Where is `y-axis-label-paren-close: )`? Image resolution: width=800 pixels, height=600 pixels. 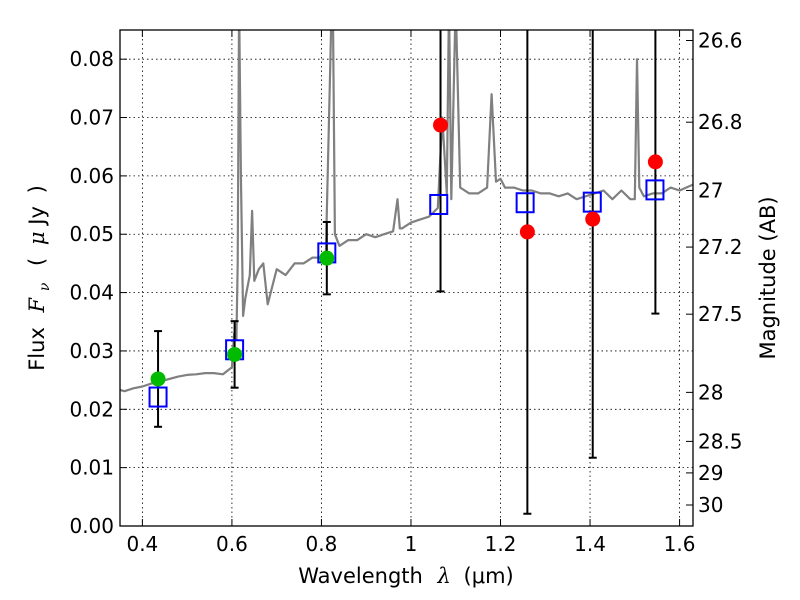 y-axis-label-paren-close: ) is located at coordinates (37, 189).